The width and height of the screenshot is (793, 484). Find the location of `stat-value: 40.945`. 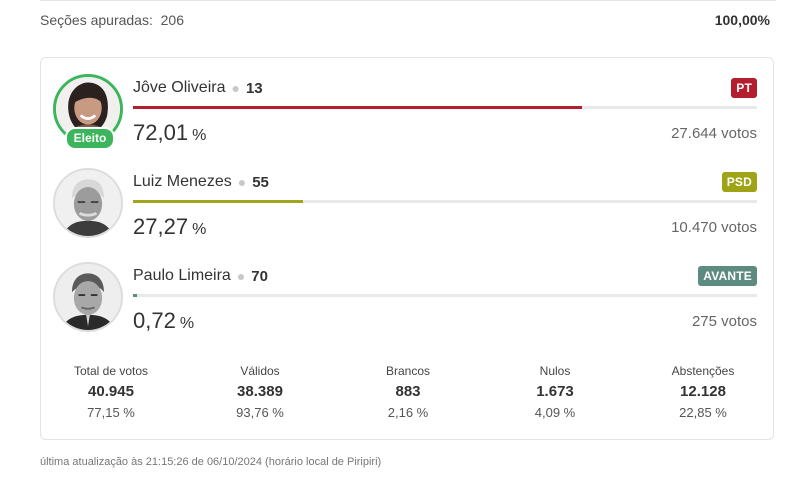

stat-value: 40.945 is located at coordinates (111, 391).